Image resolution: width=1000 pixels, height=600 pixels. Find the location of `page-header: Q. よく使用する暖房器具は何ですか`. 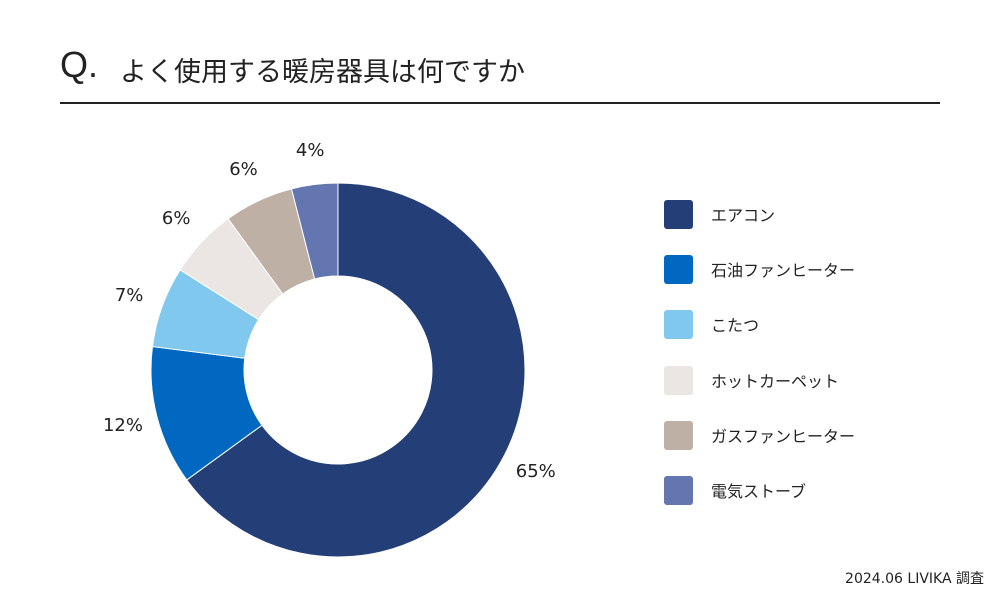

page-header: Q. よく使用する暖房器具は何ですか is located at coordinates (500, 70).